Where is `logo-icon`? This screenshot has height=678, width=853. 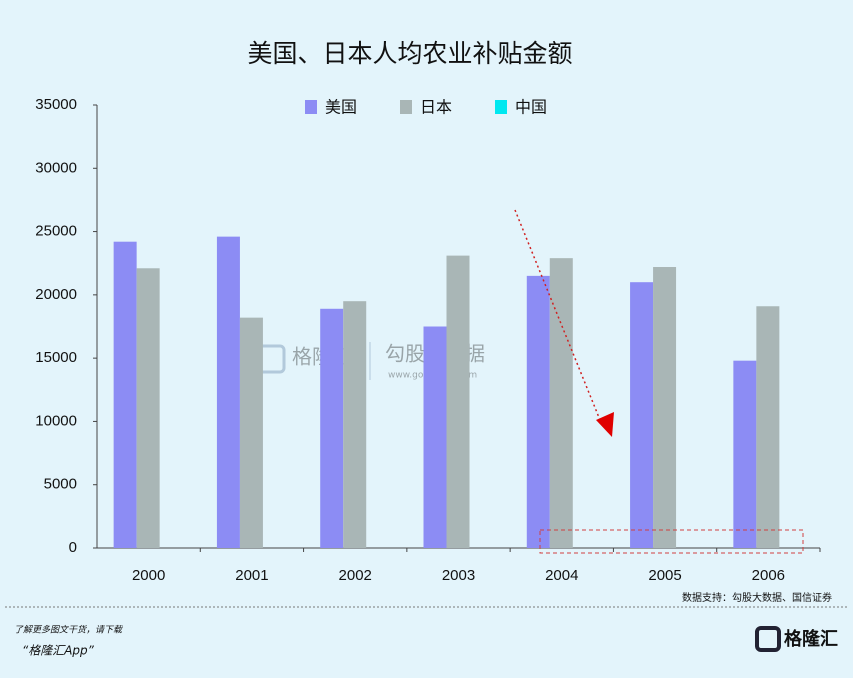
logo-icon is located at coordinates (768, 639).